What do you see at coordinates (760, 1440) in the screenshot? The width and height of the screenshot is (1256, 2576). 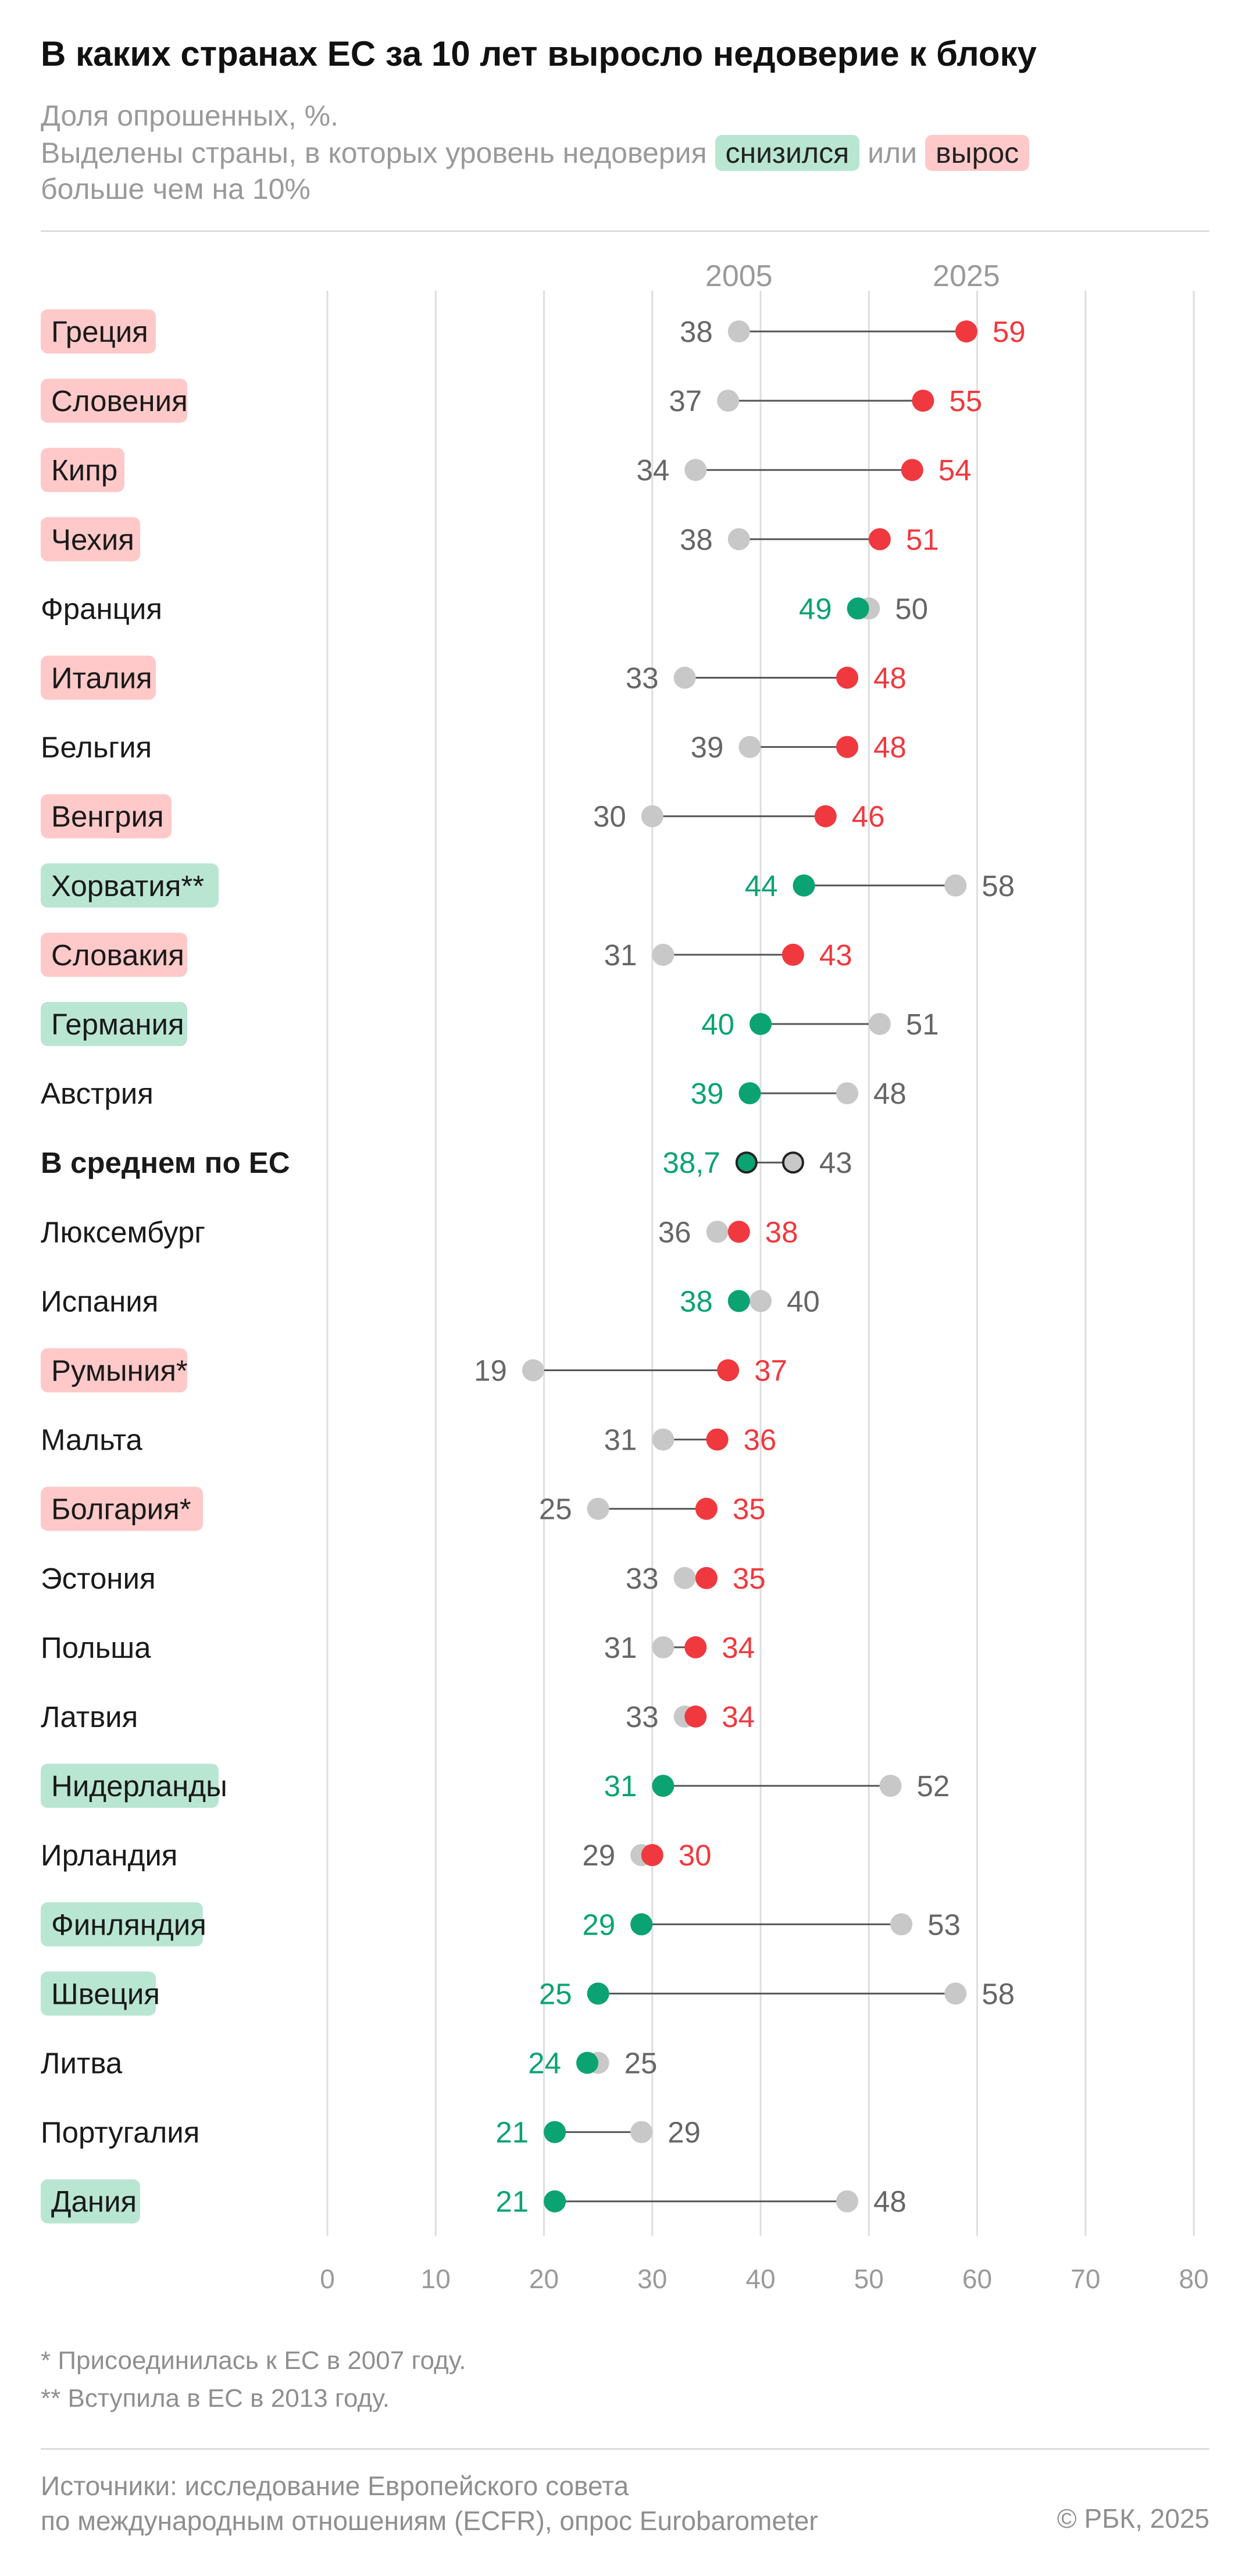 I see `value-label-2025: 36` at bounding box center [760, 1440].